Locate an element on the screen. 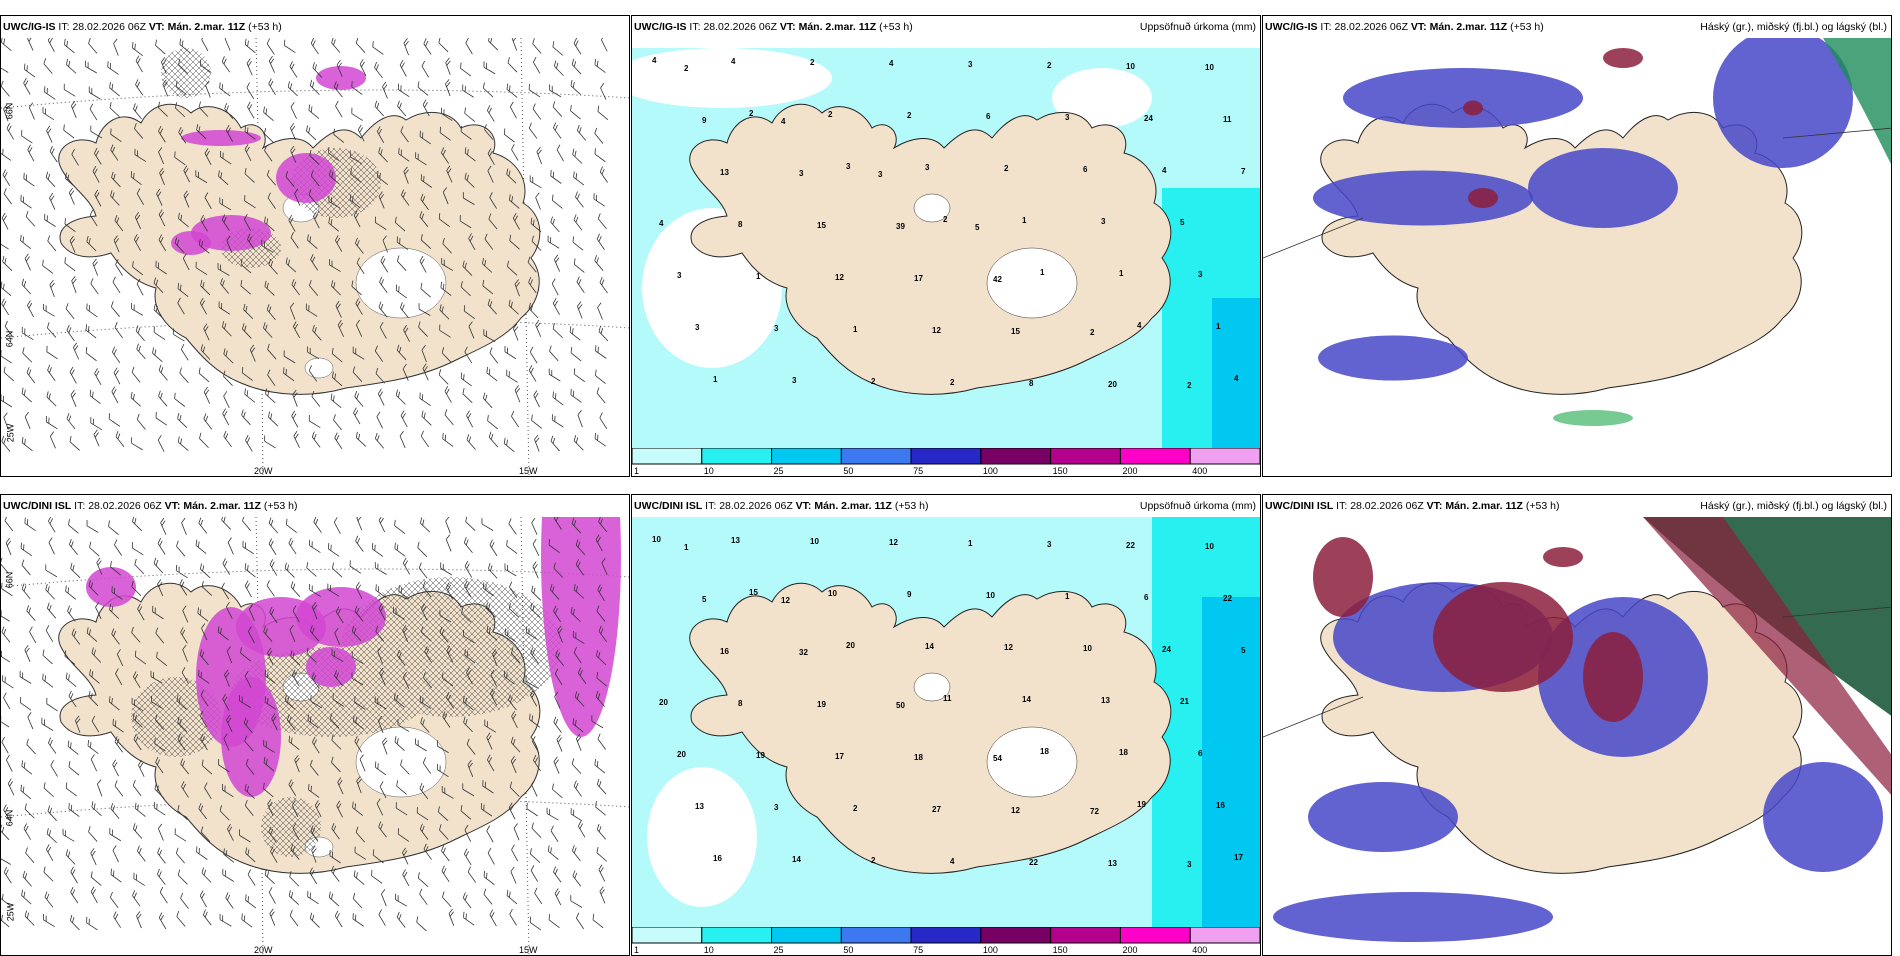 Image resolution: width=1900 pixels, height=956 pixels. colorbar-tick-label: 25 is located at coordinates (779, 950).